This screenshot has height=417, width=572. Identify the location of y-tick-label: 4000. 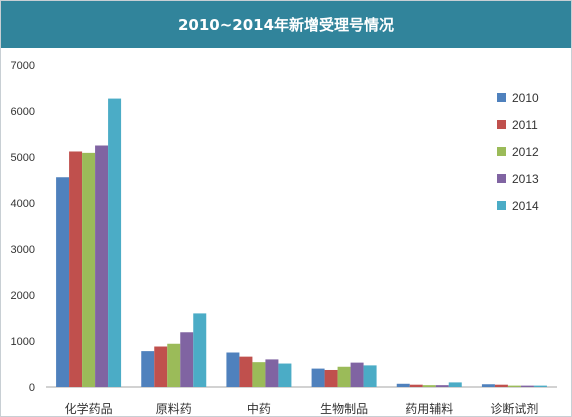
(23, 204).